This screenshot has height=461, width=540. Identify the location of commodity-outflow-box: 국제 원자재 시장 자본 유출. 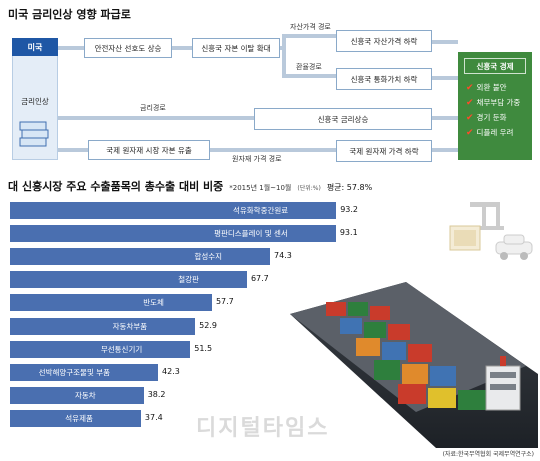
(149, 150).